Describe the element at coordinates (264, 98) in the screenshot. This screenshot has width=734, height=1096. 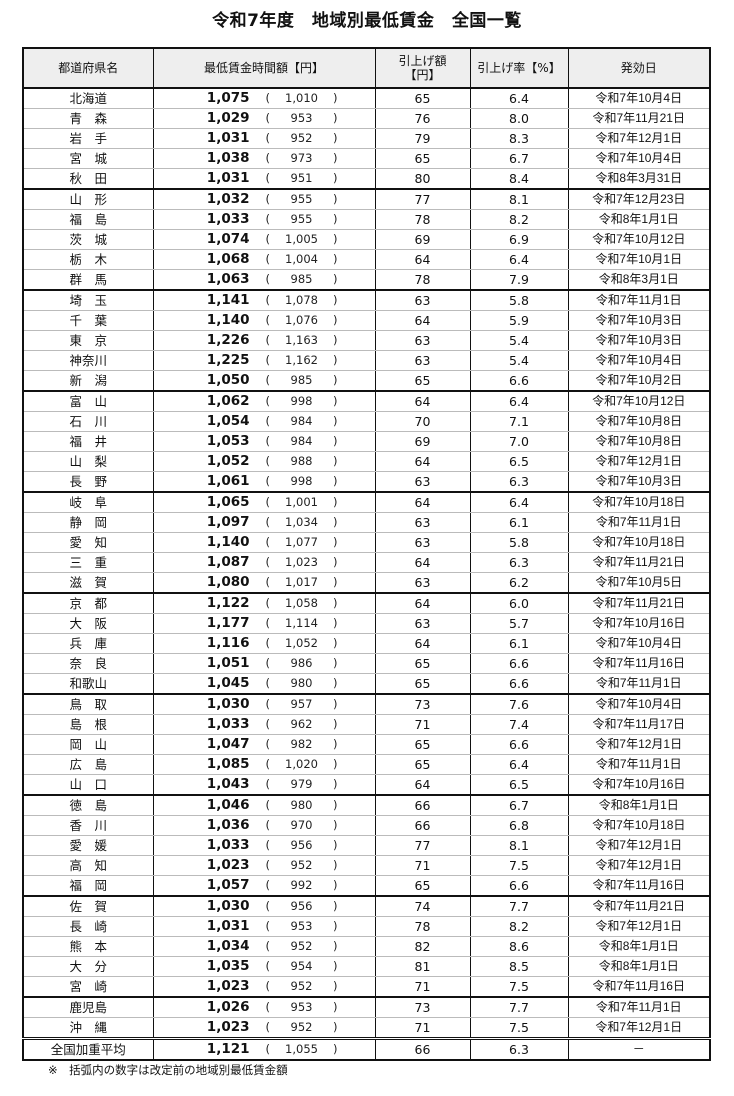
I see `wage-pair: 1,075 1,010` at that location.